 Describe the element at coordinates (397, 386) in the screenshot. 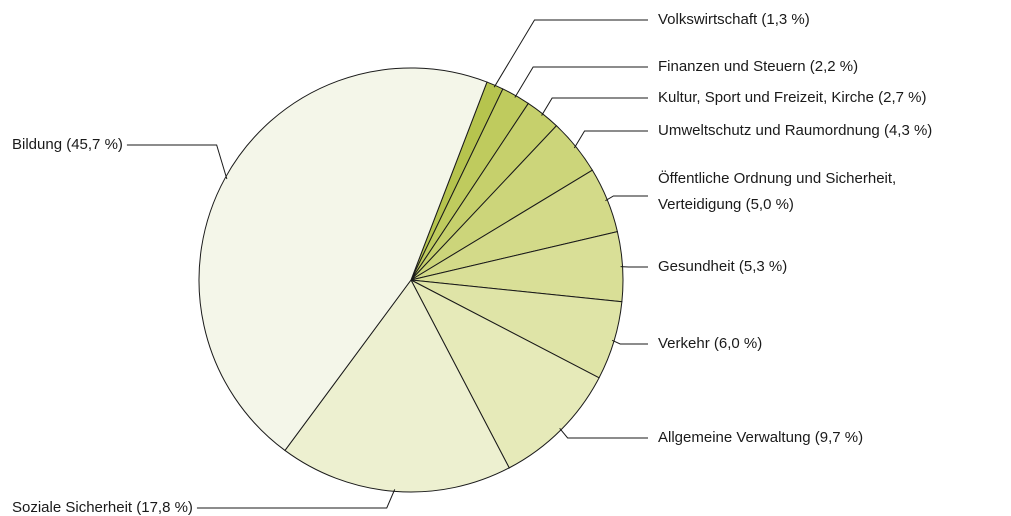

I see `pie-slice` at that location.